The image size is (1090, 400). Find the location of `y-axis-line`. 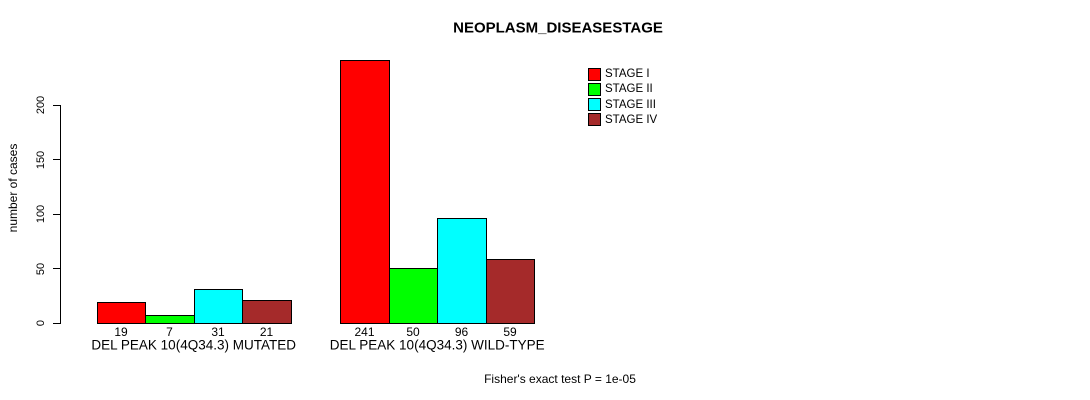

y-axis-line is located at coordinates (60, 214).